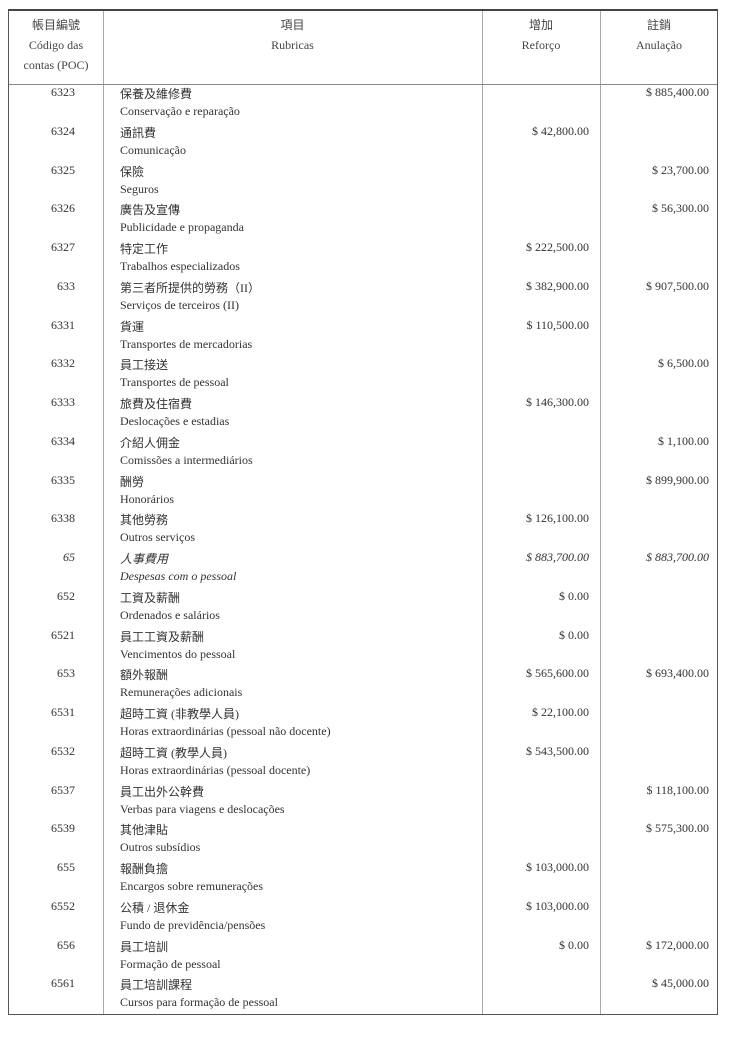 The width and height of the screenshot is (732, 1038). Describe the element at coordinates (132, 171) in the screenshot. I see `item-name-cn: 保險` at that location.